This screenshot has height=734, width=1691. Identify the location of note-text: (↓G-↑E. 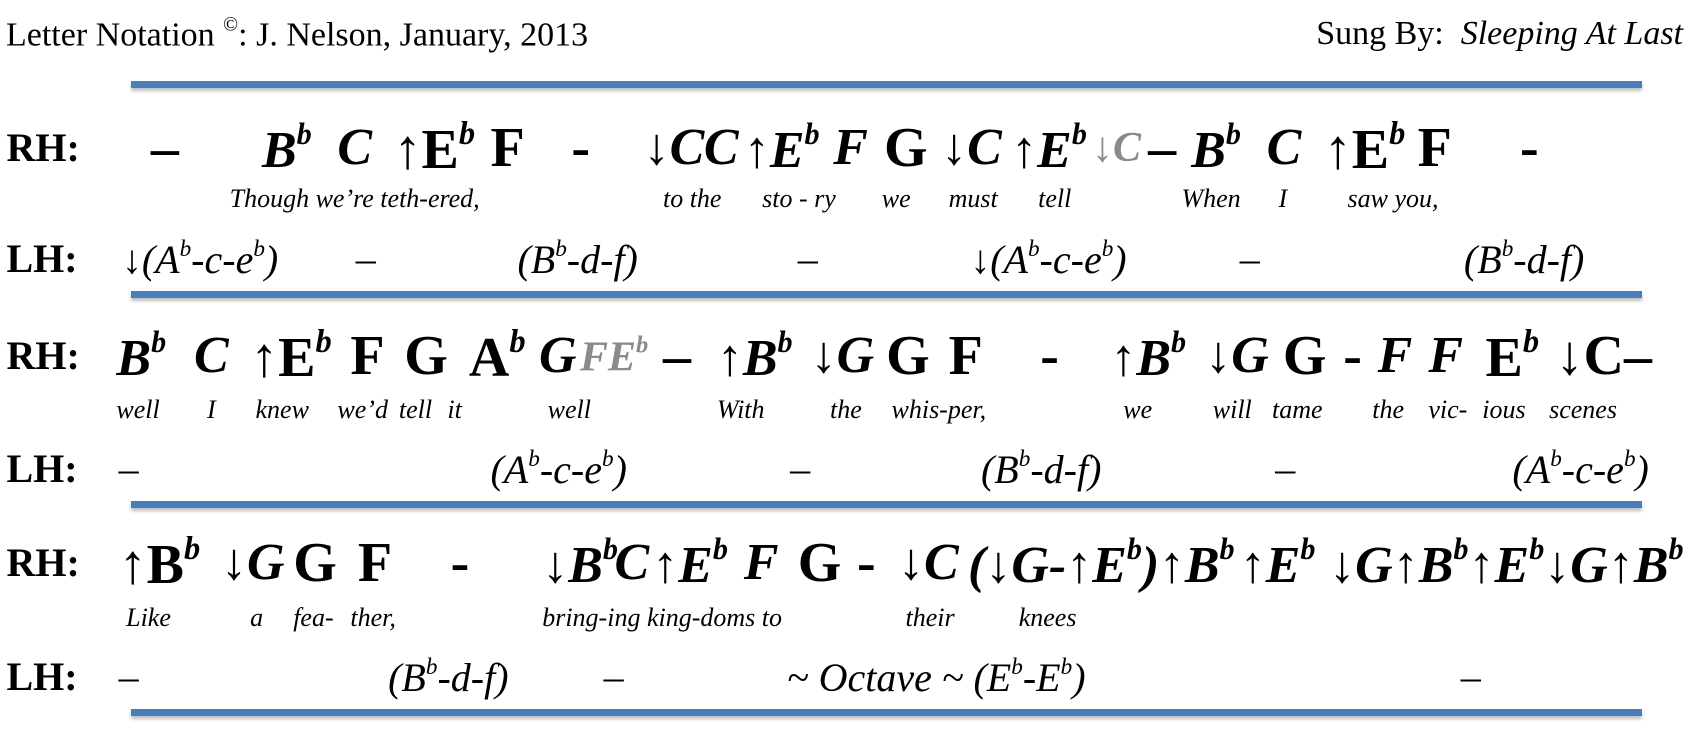
(1047, 565).